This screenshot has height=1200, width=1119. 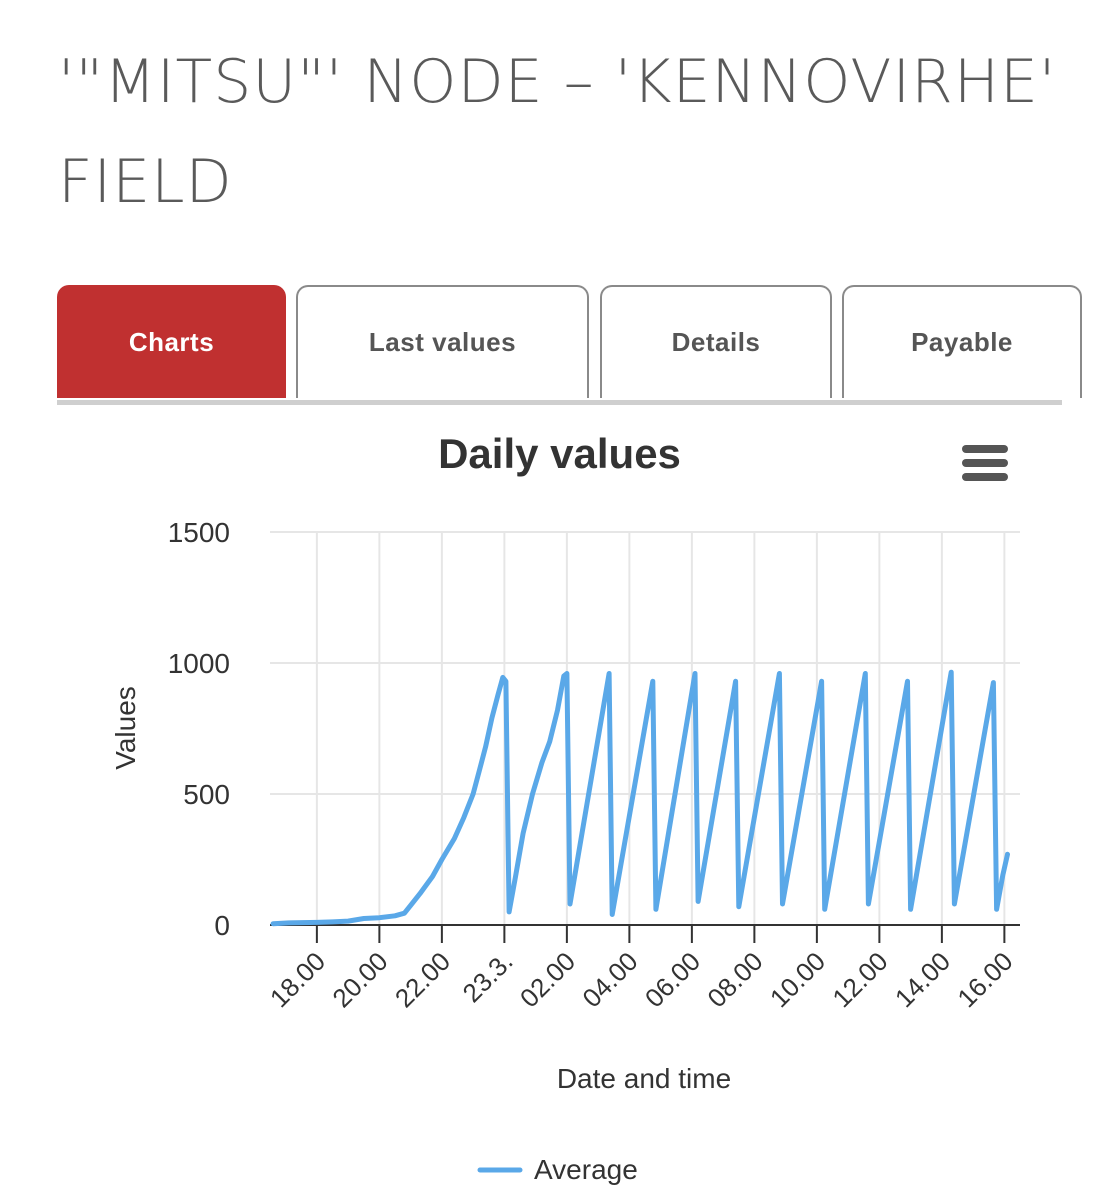 What do you see at coordinates (734, 979) in the screenshot?
I see `x-tick-label: 08.00` at bounding box center [734, 979].